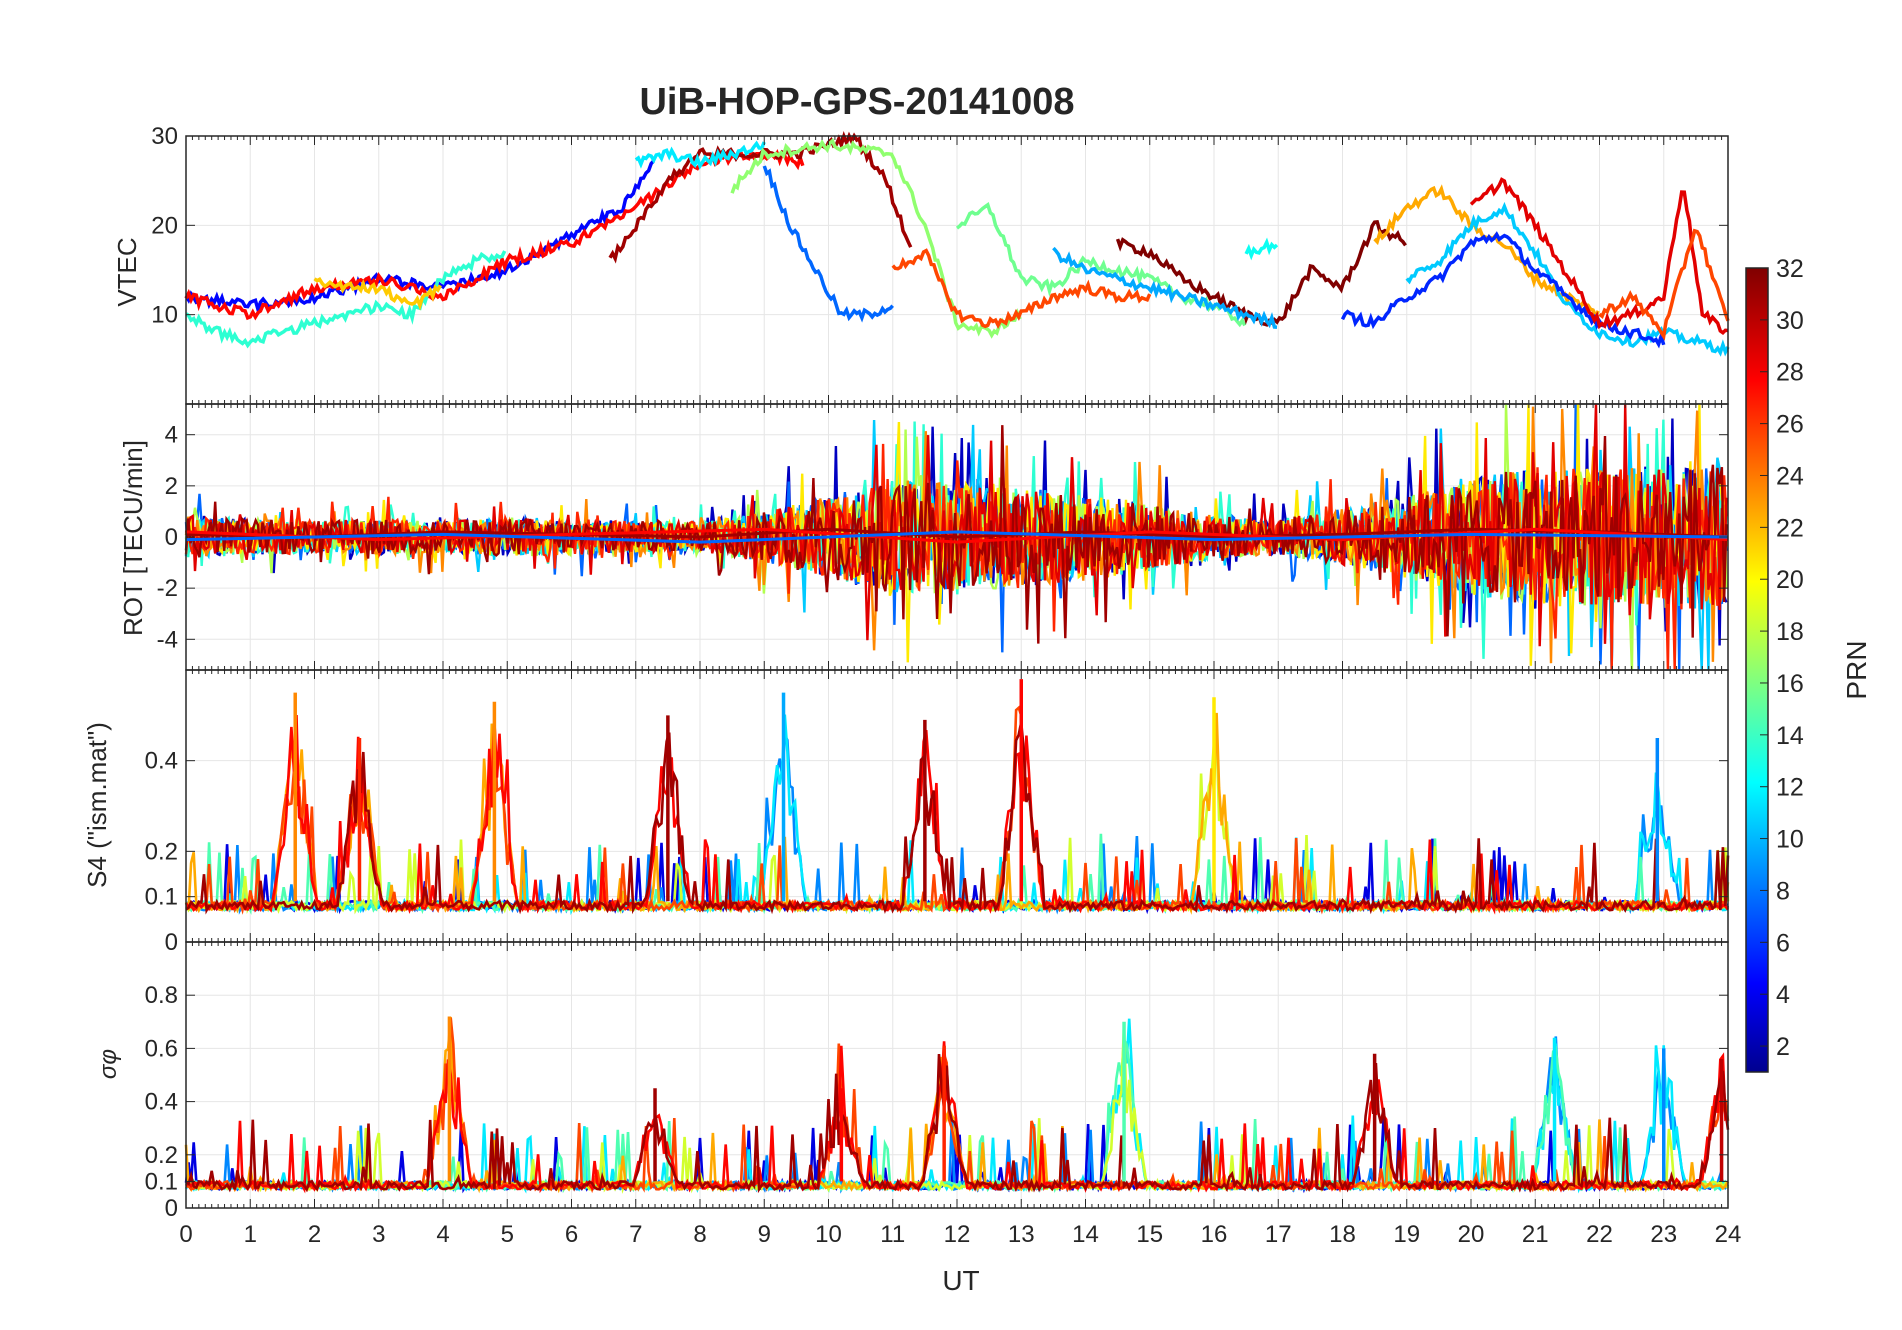 The height and width of the screenshot is (1330, 1902). I want to click on y-tick-label: 0.6, so click(161, 1048).